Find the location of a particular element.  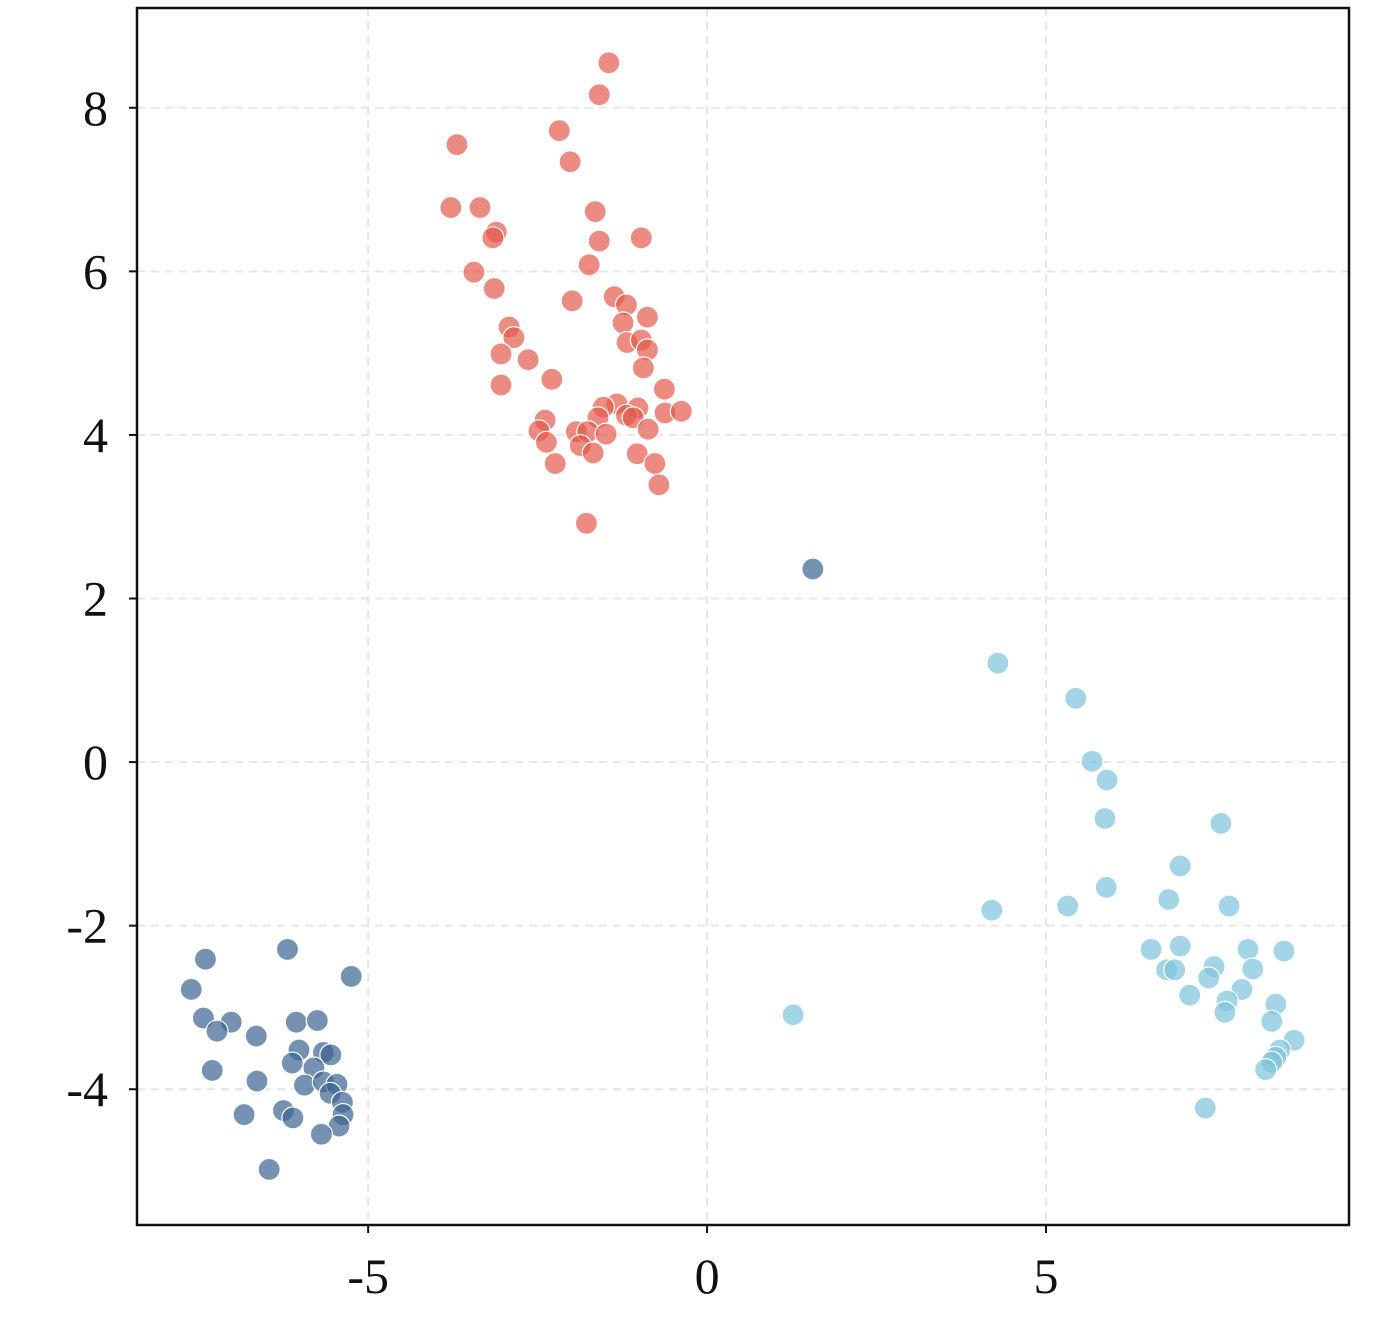

y-tick-label: -2 is located at coordinates (87, 926).